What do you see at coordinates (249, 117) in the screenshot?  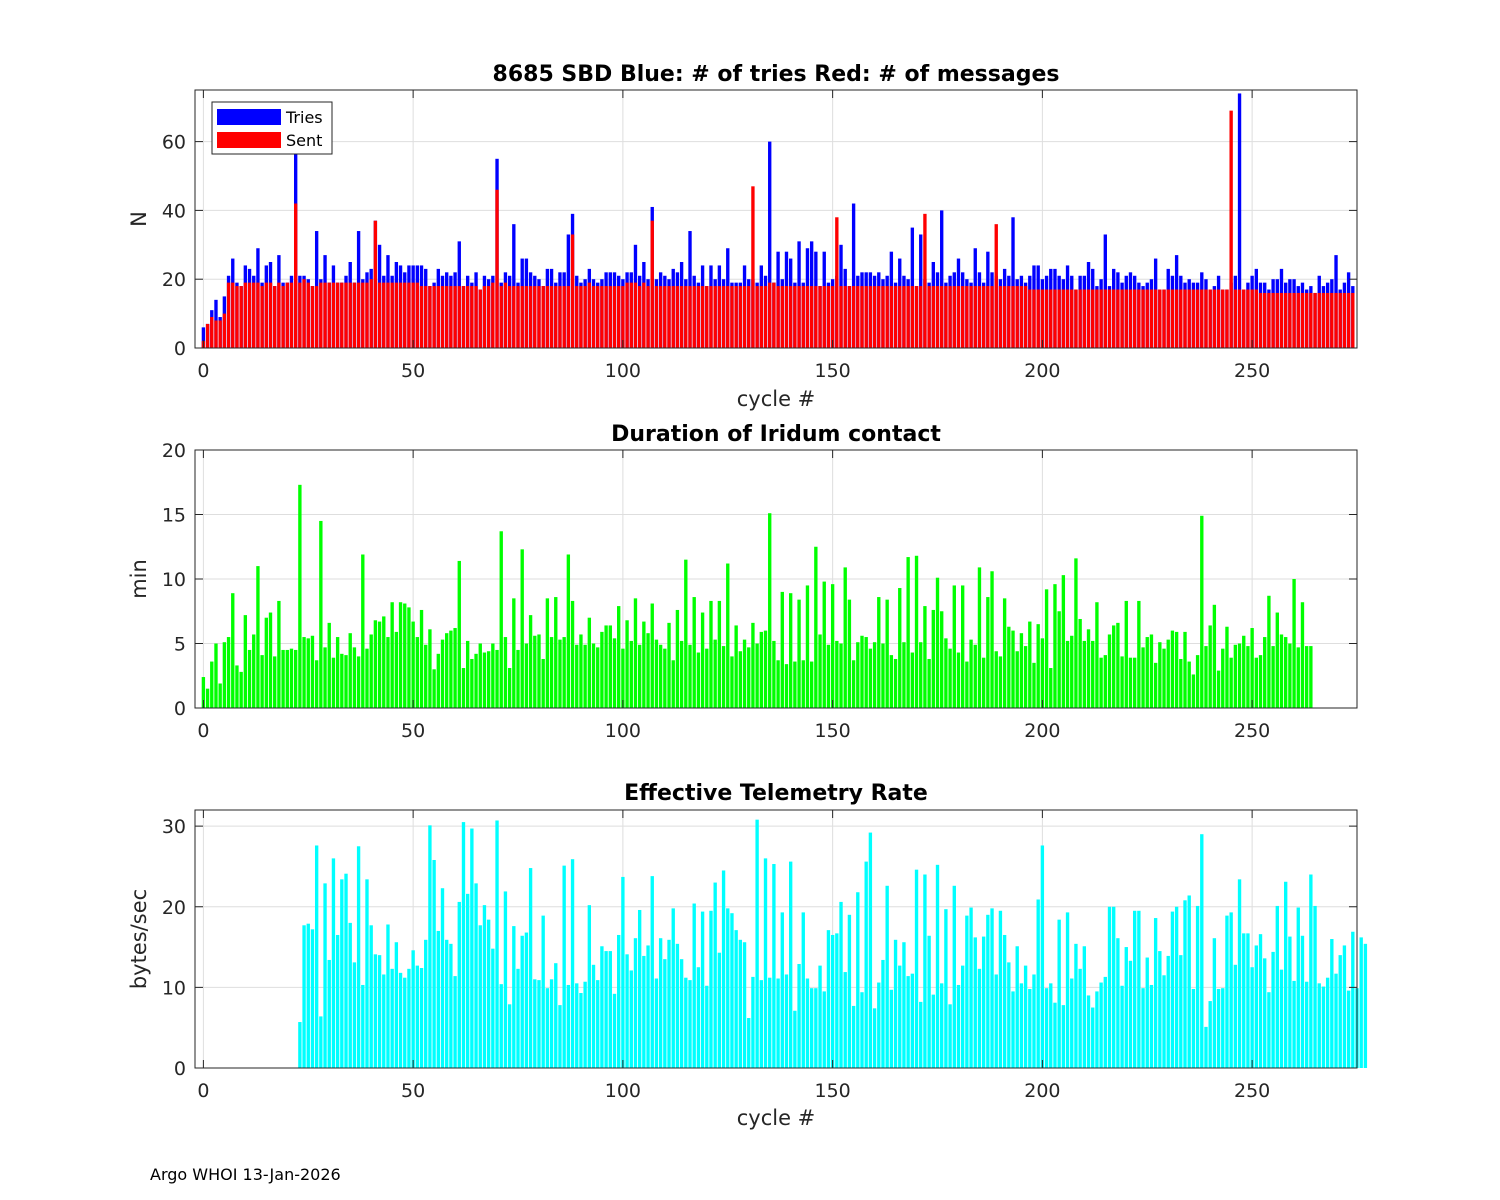 I see `legend-swatch-tries` at bounding box center [249, 117].